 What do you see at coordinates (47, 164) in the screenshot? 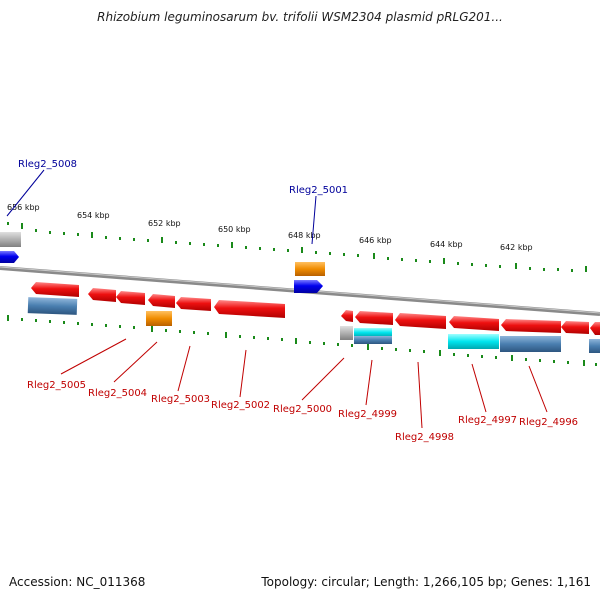
I see `gene-label-rleg2-5008: Rleg2_5008` at bounding box center [47, 164].